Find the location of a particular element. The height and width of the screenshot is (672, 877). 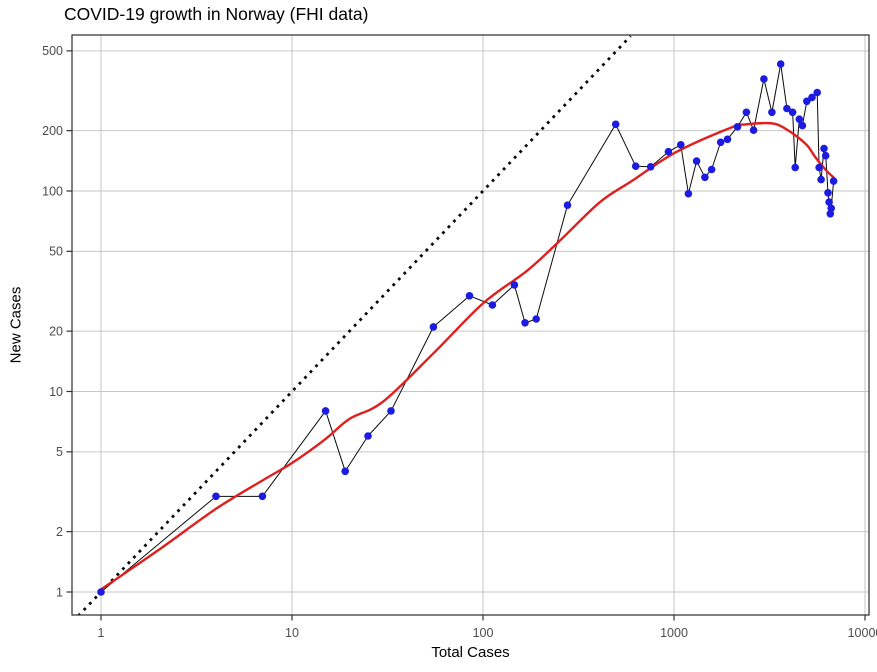

y-tick-label: 500 is located at coordinates (52, 51).